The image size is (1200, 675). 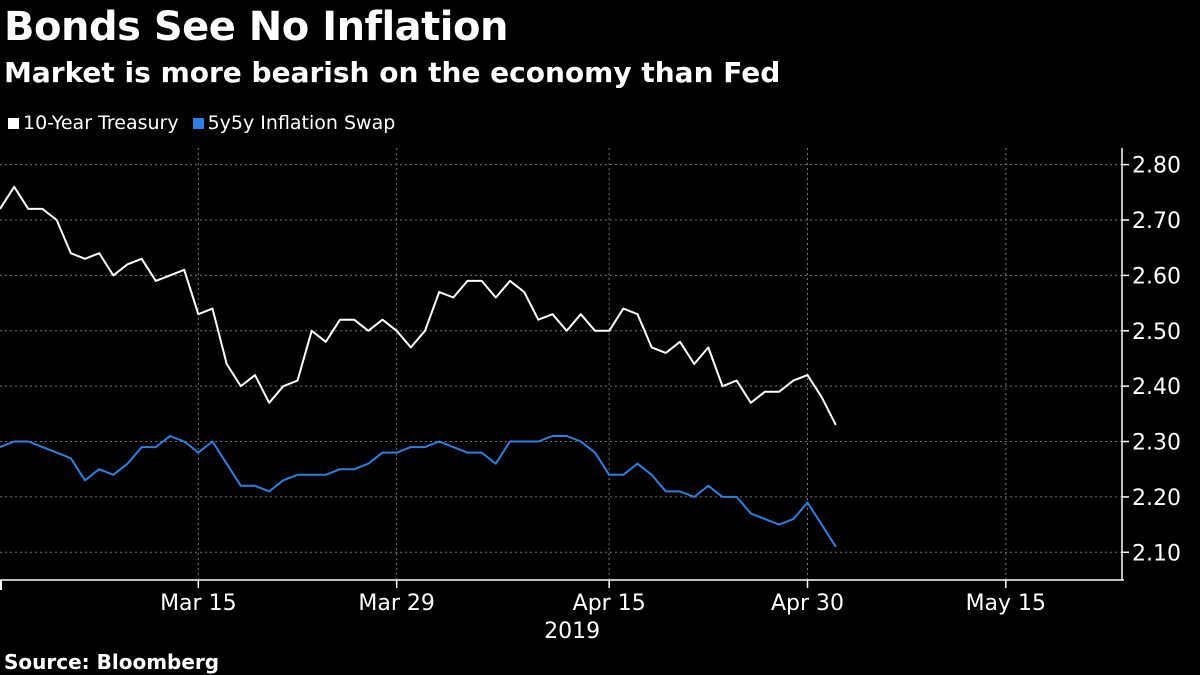 I want to click on legend-item-10-year-treasury: 10-Year Treasury, so click(x=93, y=123).